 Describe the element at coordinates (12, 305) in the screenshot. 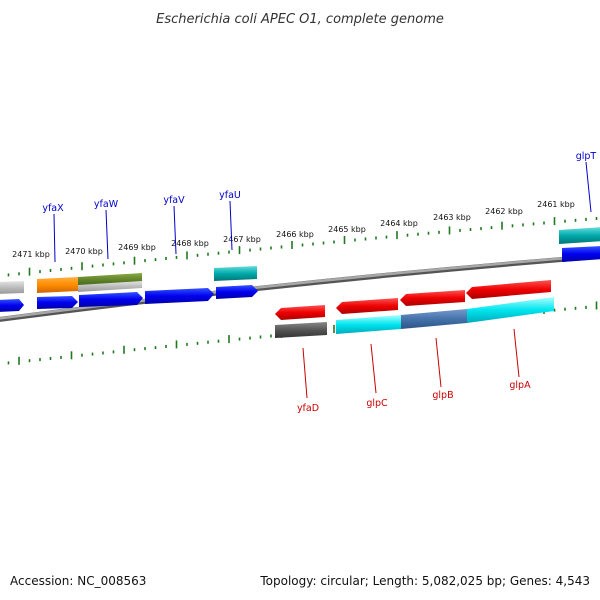

I see `gene-arrow` at that location.